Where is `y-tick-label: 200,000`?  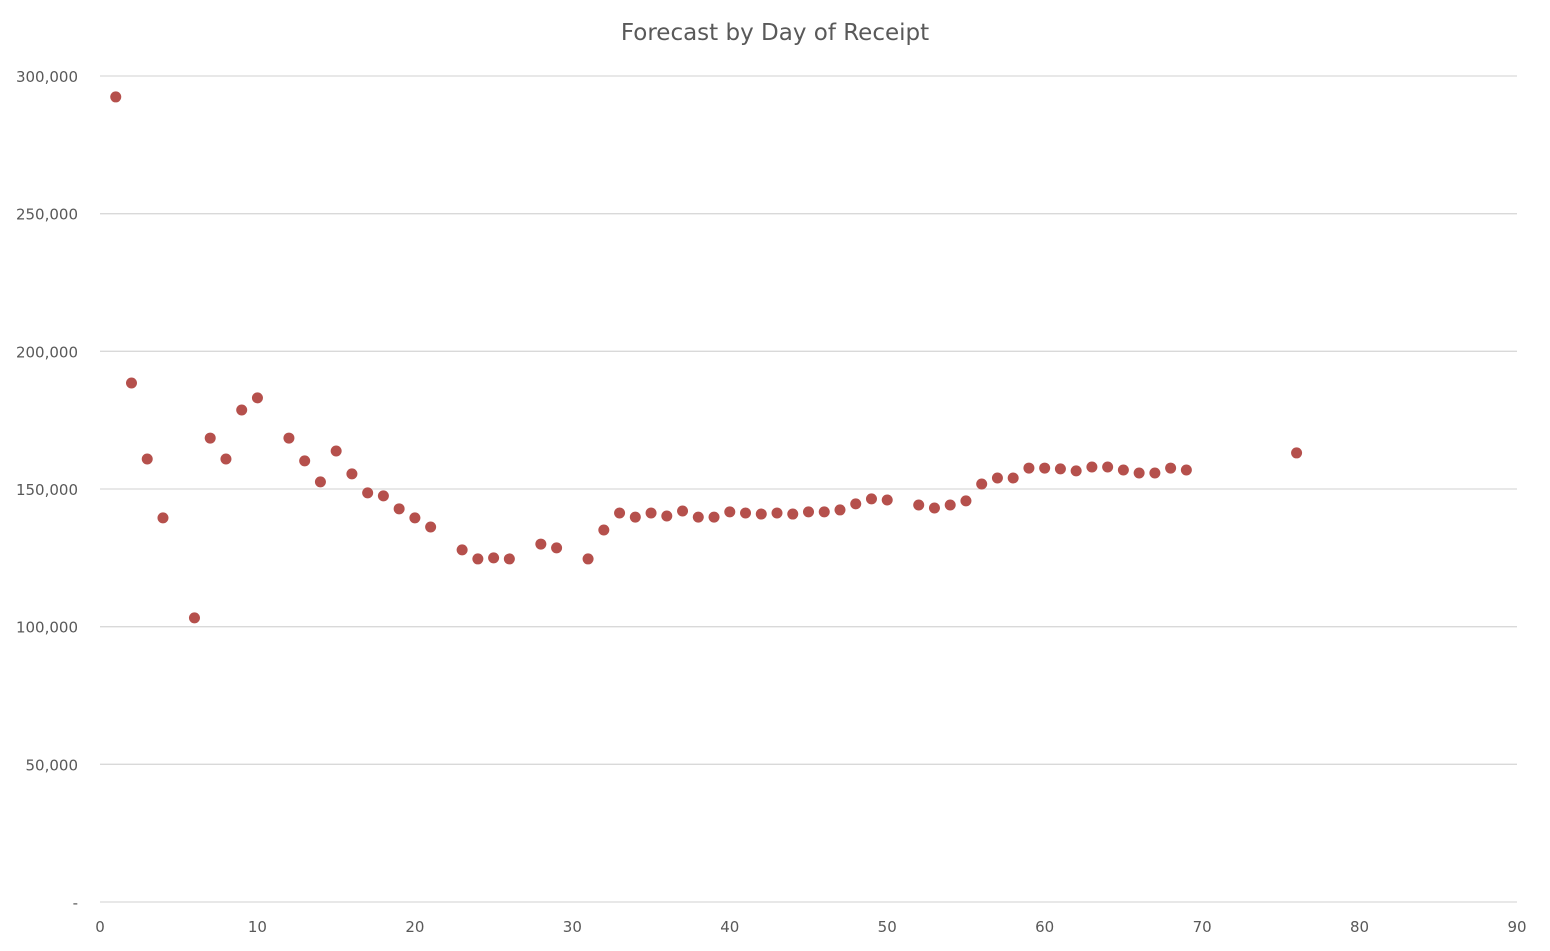 y-tick-label: 200,000 is located at coordinates (47, 352).